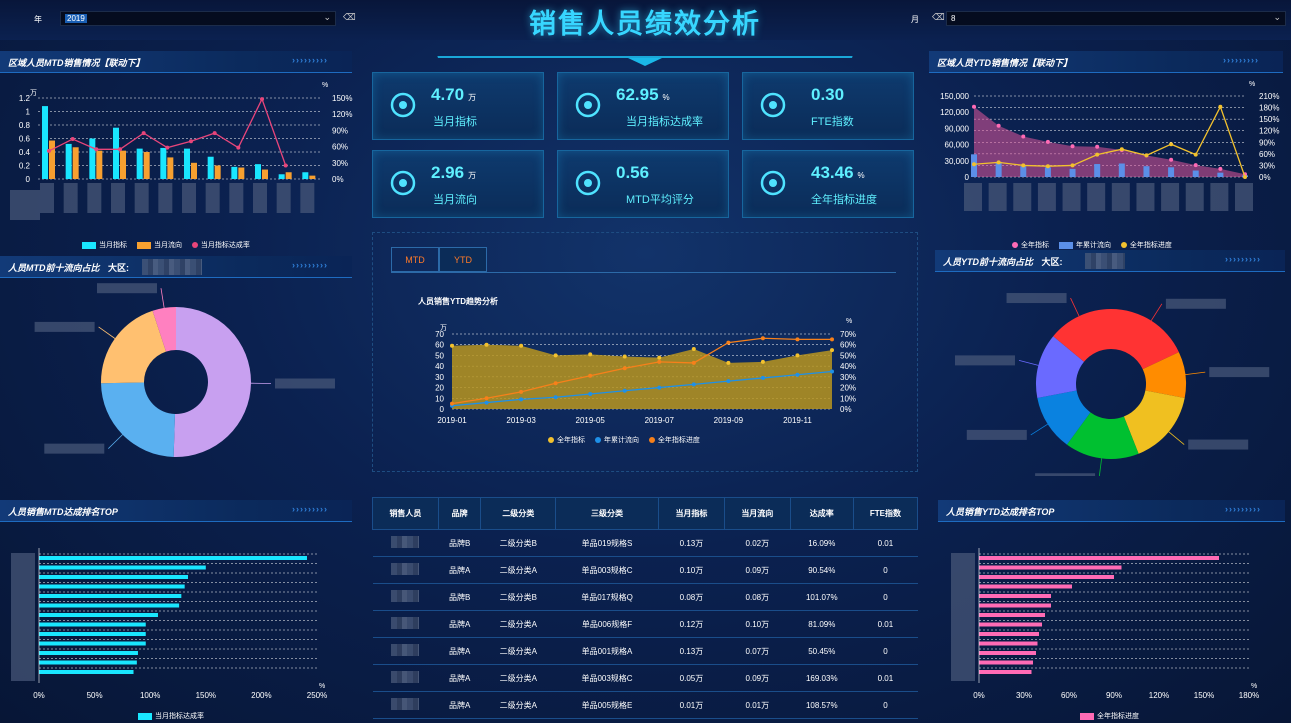 The height and width of the screenshot is (723, 1291). What do you see at coordinates (28, 112) in the screenshot?
I see `tick-label: 1` at bounding box center [28, 112].